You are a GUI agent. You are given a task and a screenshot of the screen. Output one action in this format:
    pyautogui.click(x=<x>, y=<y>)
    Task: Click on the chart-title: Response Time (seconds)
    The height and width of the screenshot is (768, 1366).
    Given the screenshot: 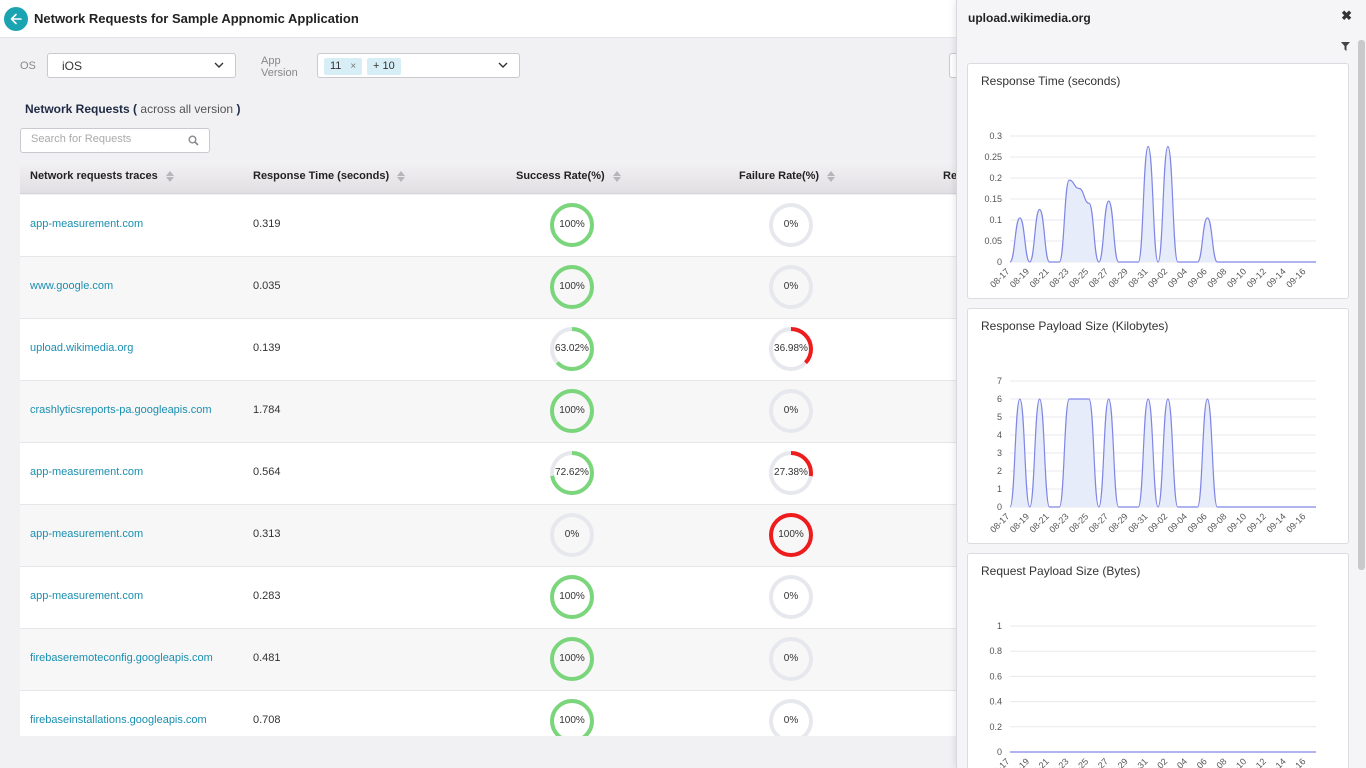 What is the action you would take?
    pyautogui.click(x=1051, y=81)
    